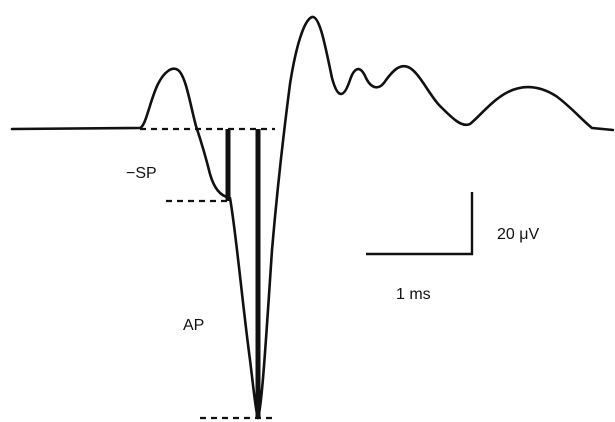 The image size is (615, 422). Describe the element at coordinates (420, 224) in the screenshot. I see `scale-bar` at that location.